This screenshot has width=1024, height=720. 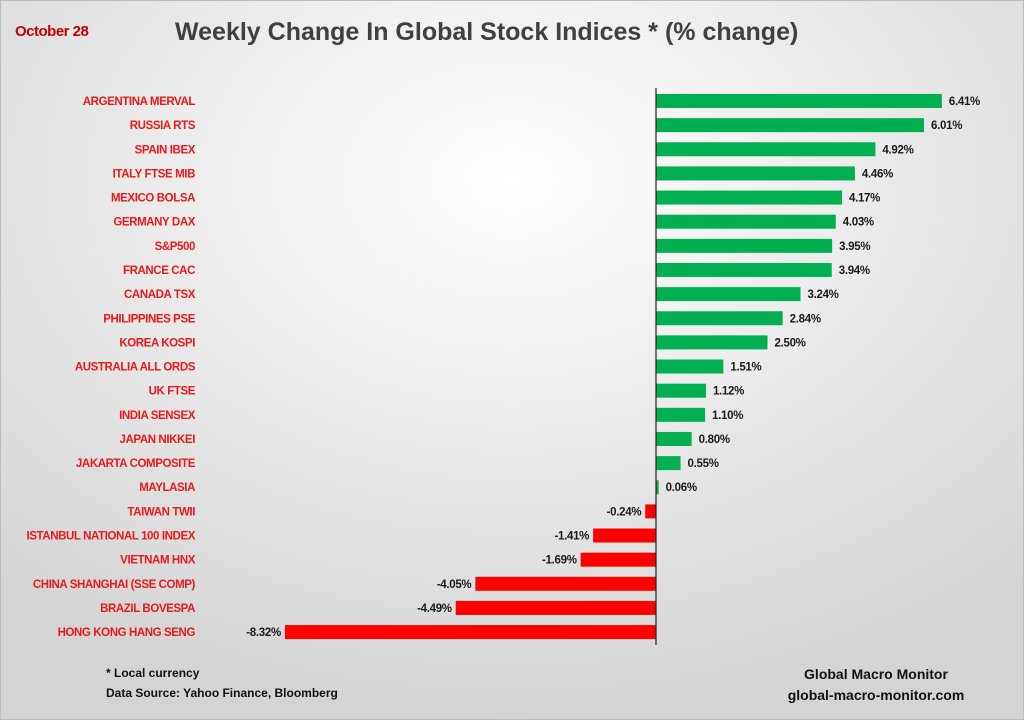 I want to click on data-label: -0.24%, so click(x=624, y=512).